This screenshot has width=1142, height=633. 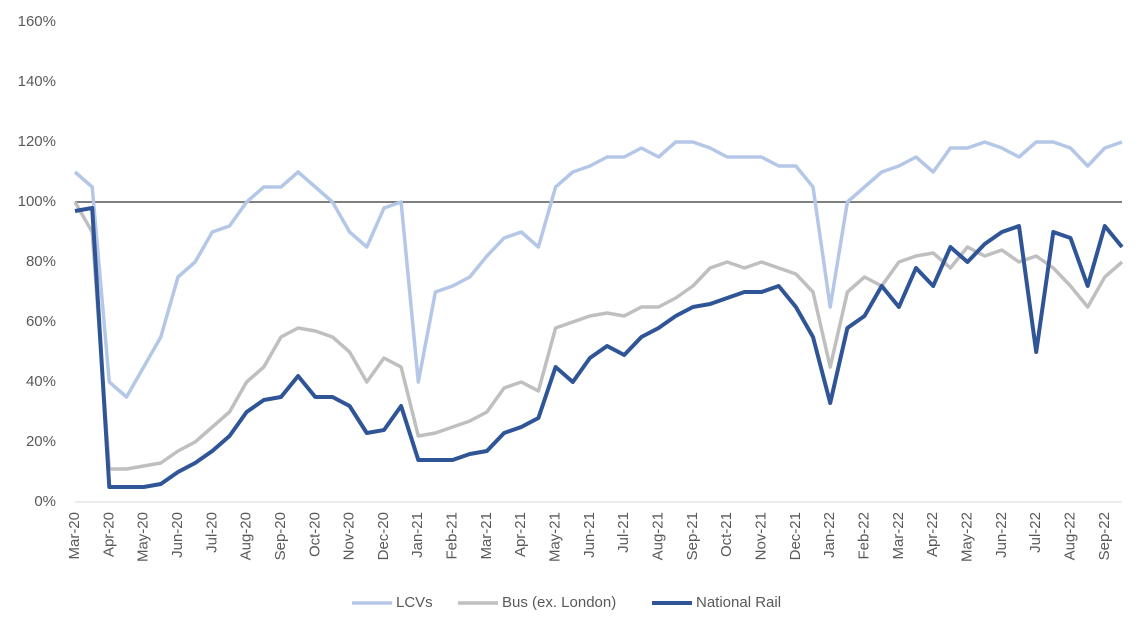 What do you see at coordinates (41, 261) in the screenshot?
I see `y-tick-label: 80%` at bounding box center [41, 261].